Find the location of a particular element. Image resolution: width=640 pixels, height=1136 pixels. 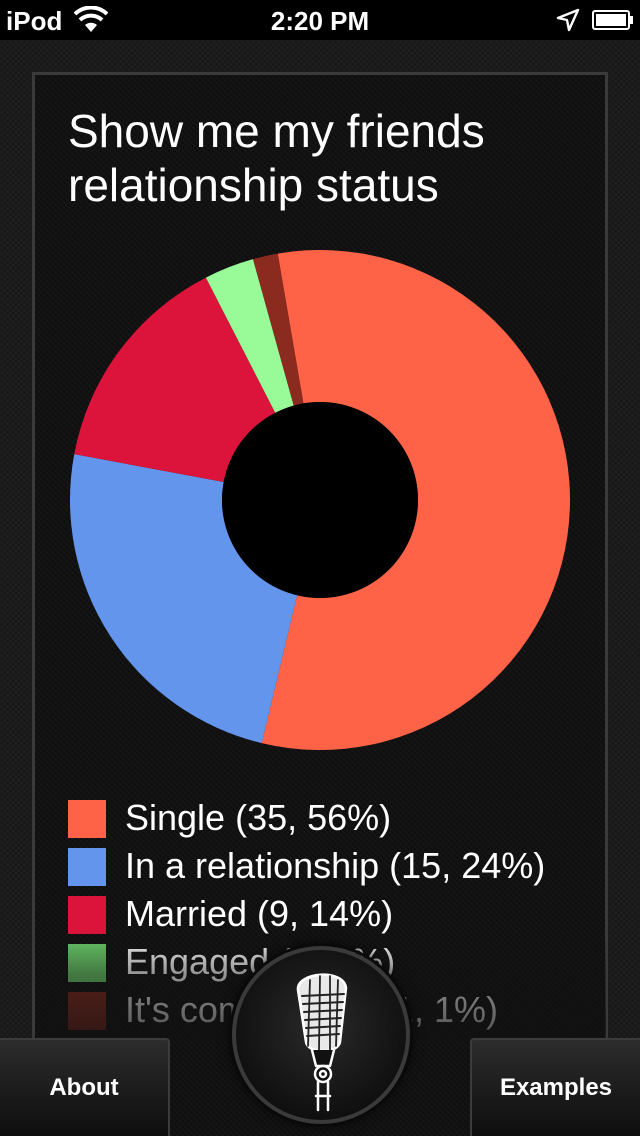

status-bar: iPod 2:20 PM is located at coordinates (320, 20).